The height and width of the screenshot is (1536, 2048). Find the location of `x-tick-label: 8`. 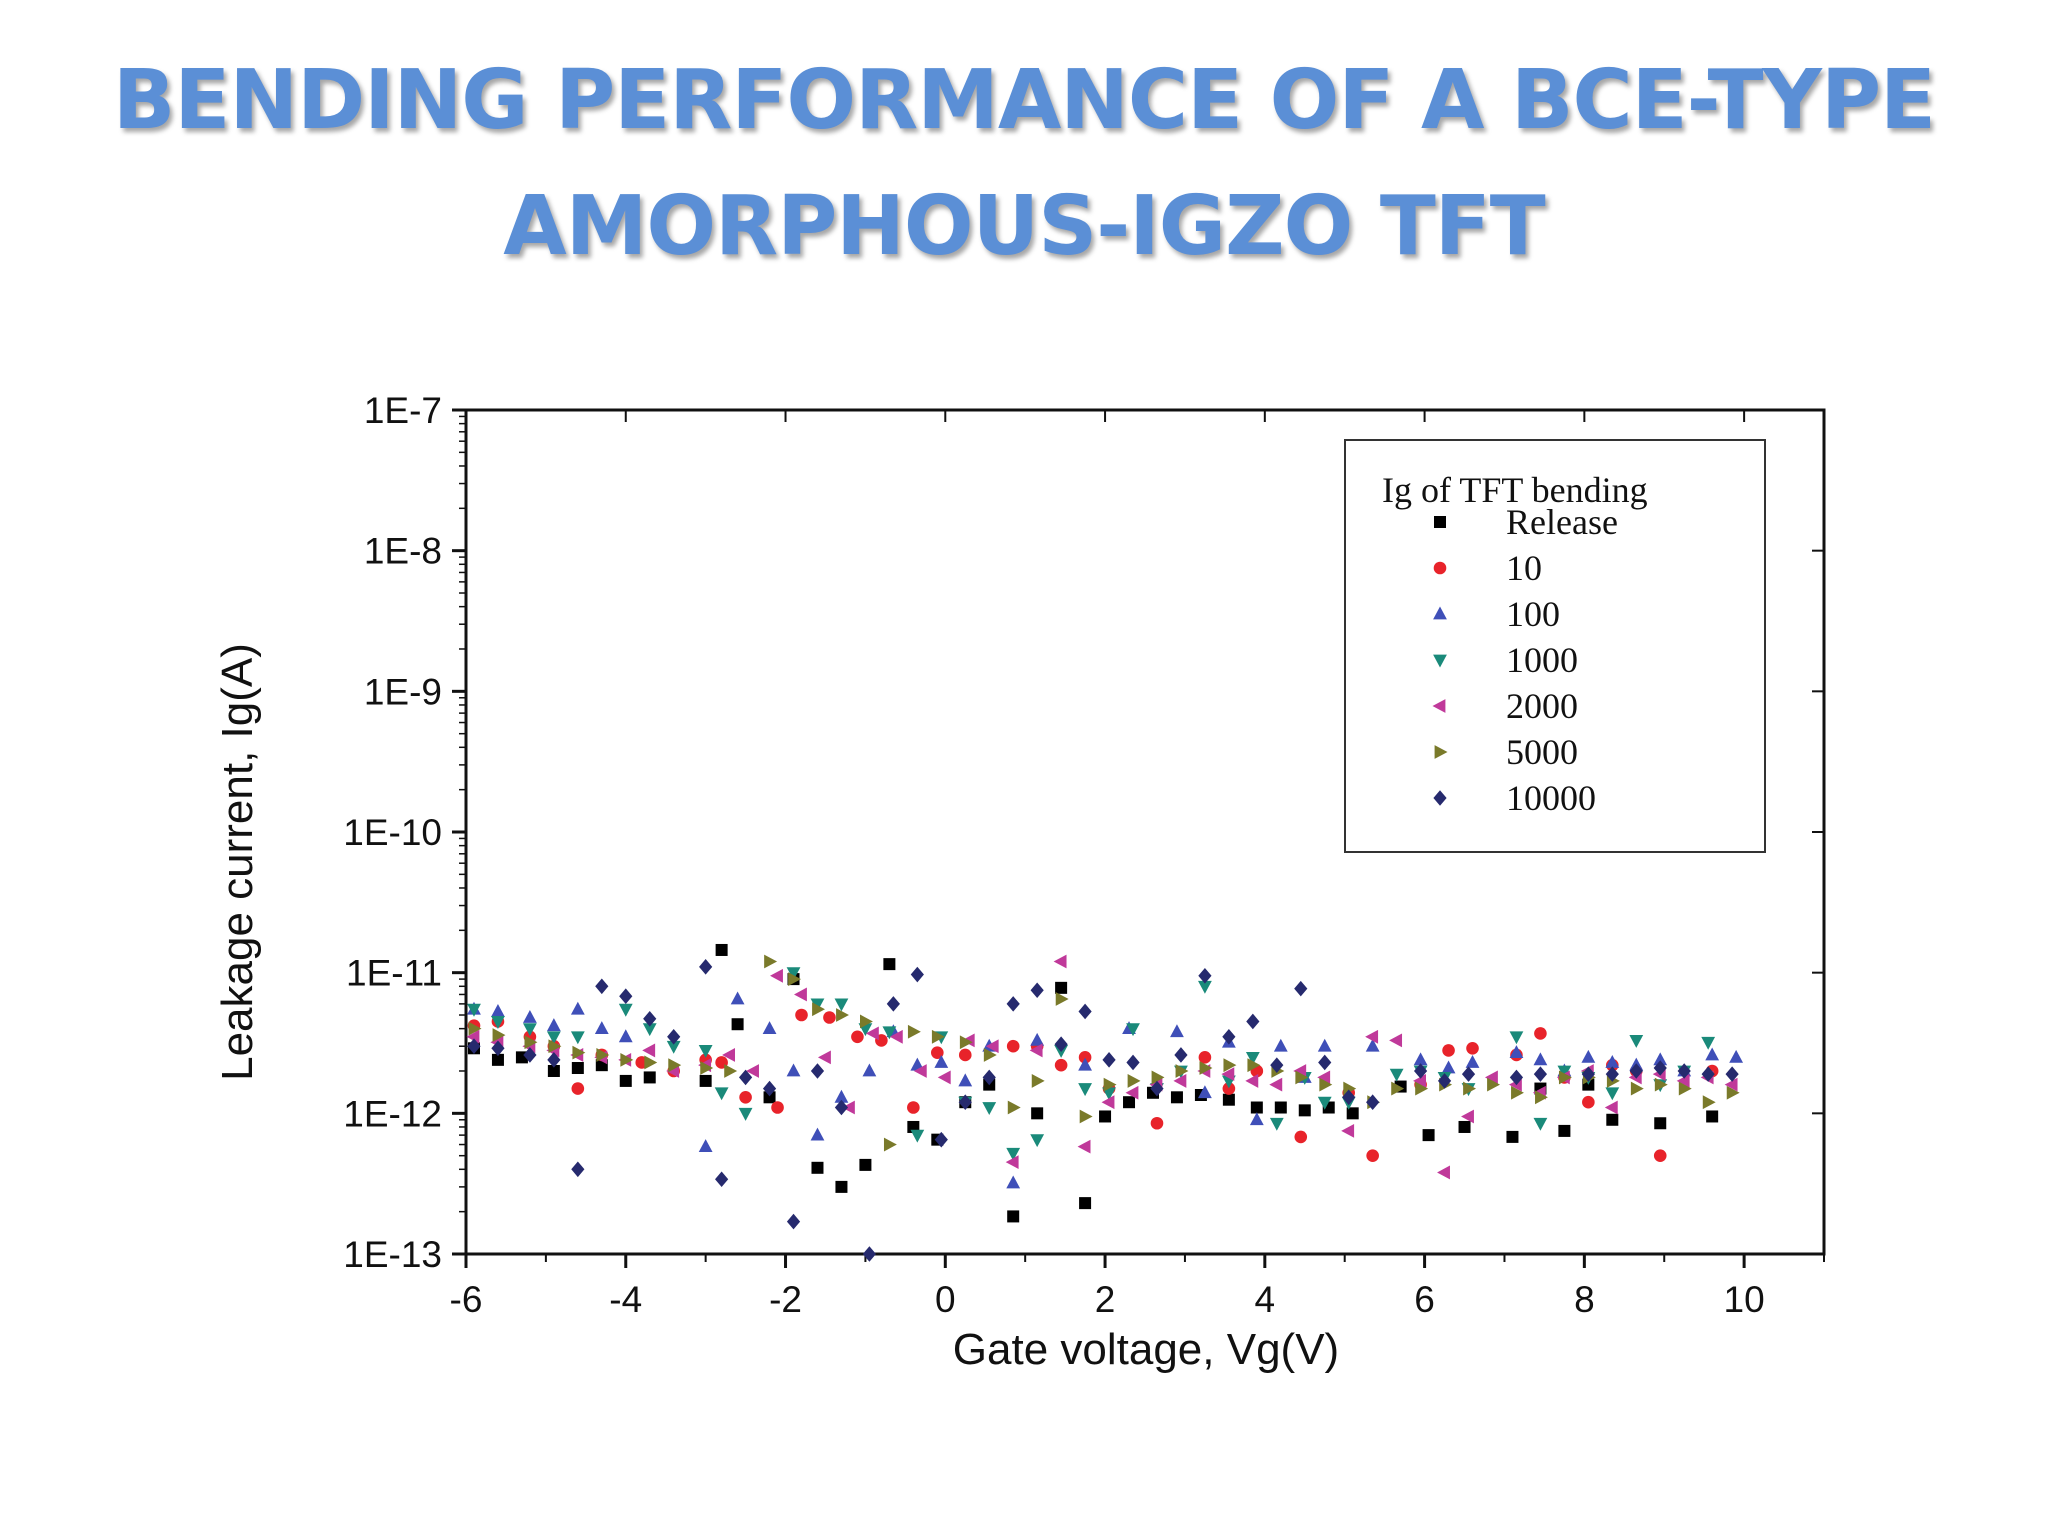

x-tick-label: 8 is located at coordinates (1584, 1299).